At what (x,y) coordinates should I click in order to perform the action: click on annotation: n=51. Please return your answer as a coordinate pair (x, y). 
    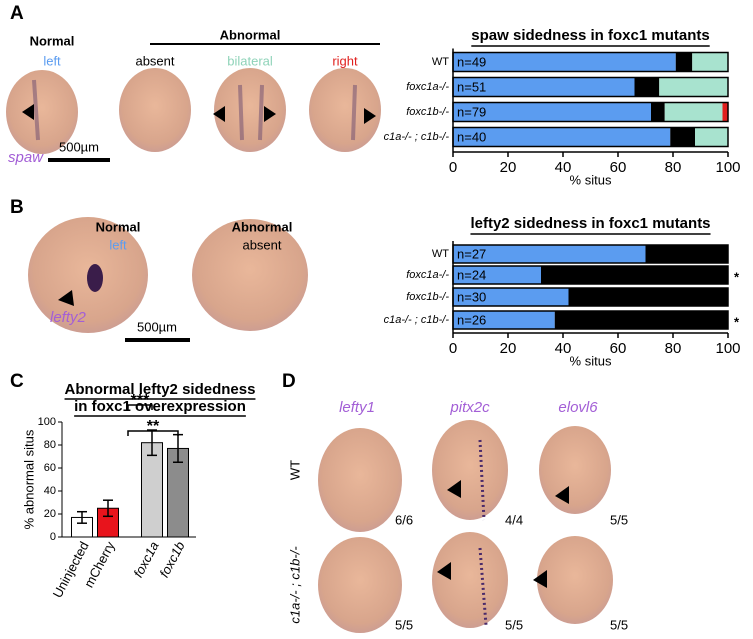
    Looking at the image, I should click on (471, 86).